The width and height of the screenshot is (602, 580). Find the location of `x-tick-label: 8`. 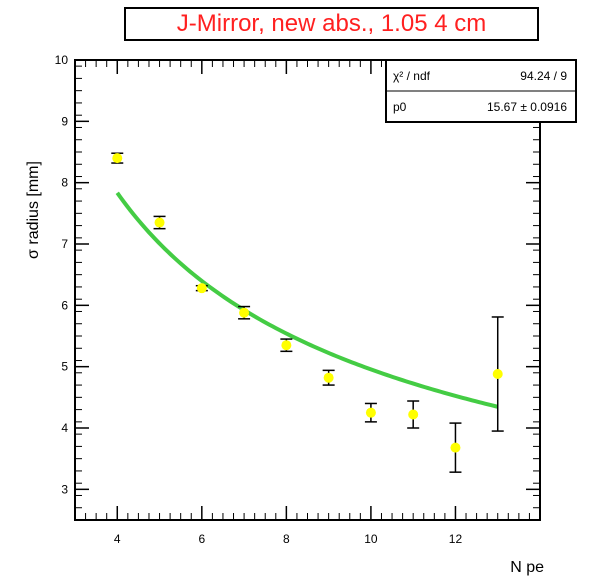

x-tick-label: 8 is located at coordinates (286, 539).